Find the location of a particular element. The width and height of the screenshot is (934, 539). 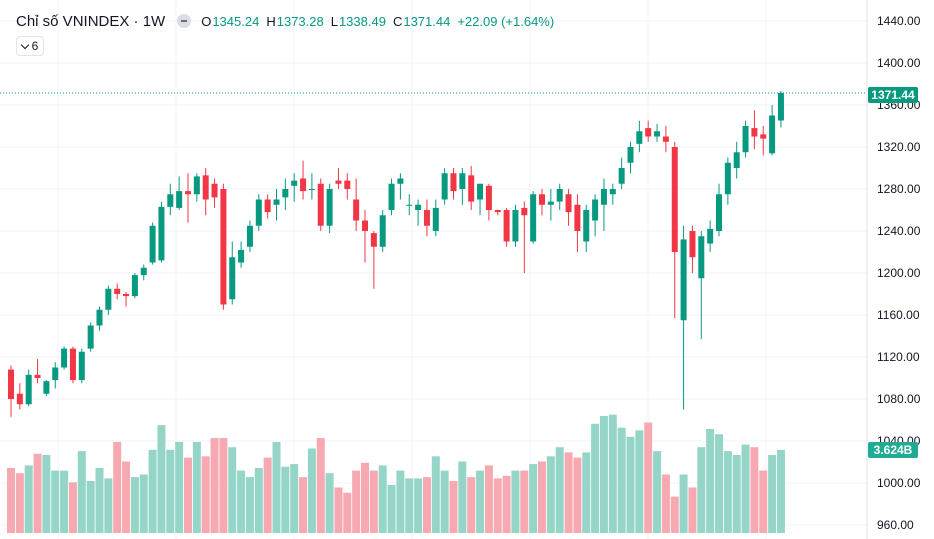

price-tick-label: 1240.00 is located at coordinates (899, 231).